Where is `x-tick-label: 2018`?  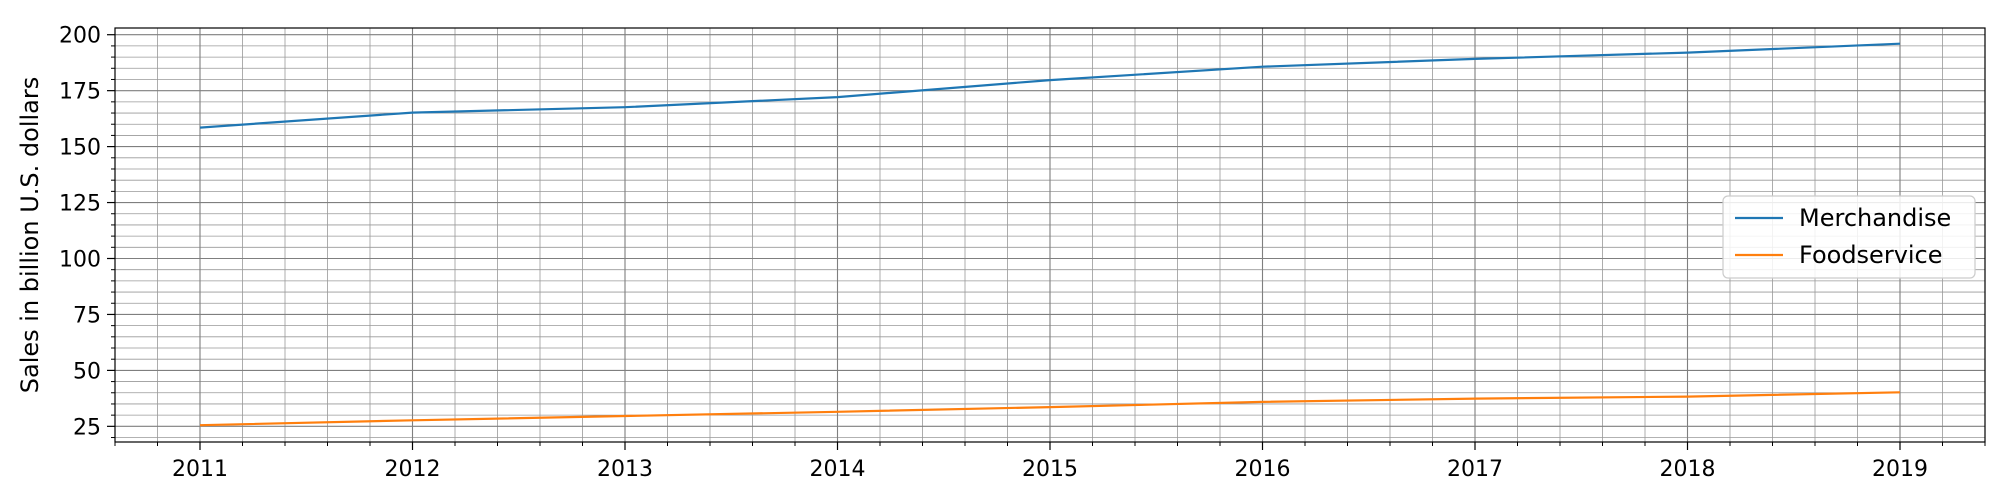
x-tick-label: 2018 is located at coordinates (1688, 469).